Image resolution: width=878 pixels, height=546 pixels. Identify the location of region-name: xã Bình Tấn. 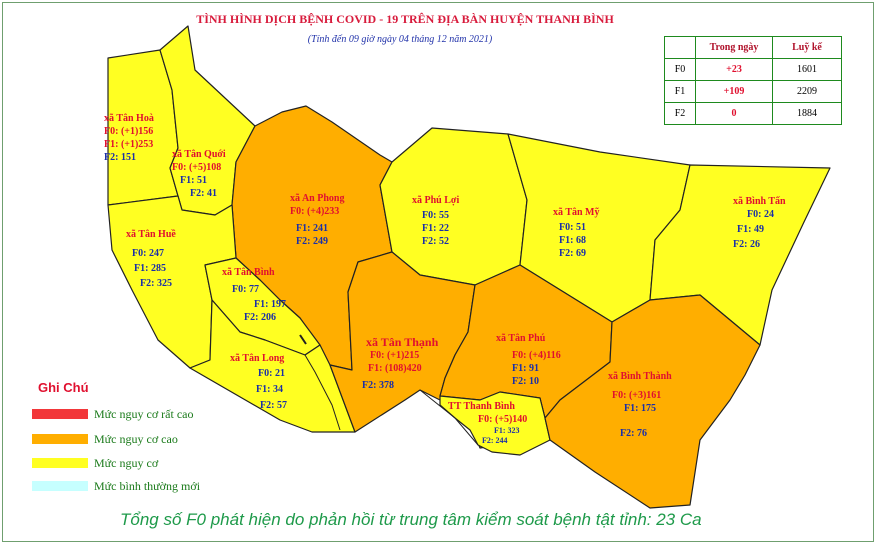
(759, 201).